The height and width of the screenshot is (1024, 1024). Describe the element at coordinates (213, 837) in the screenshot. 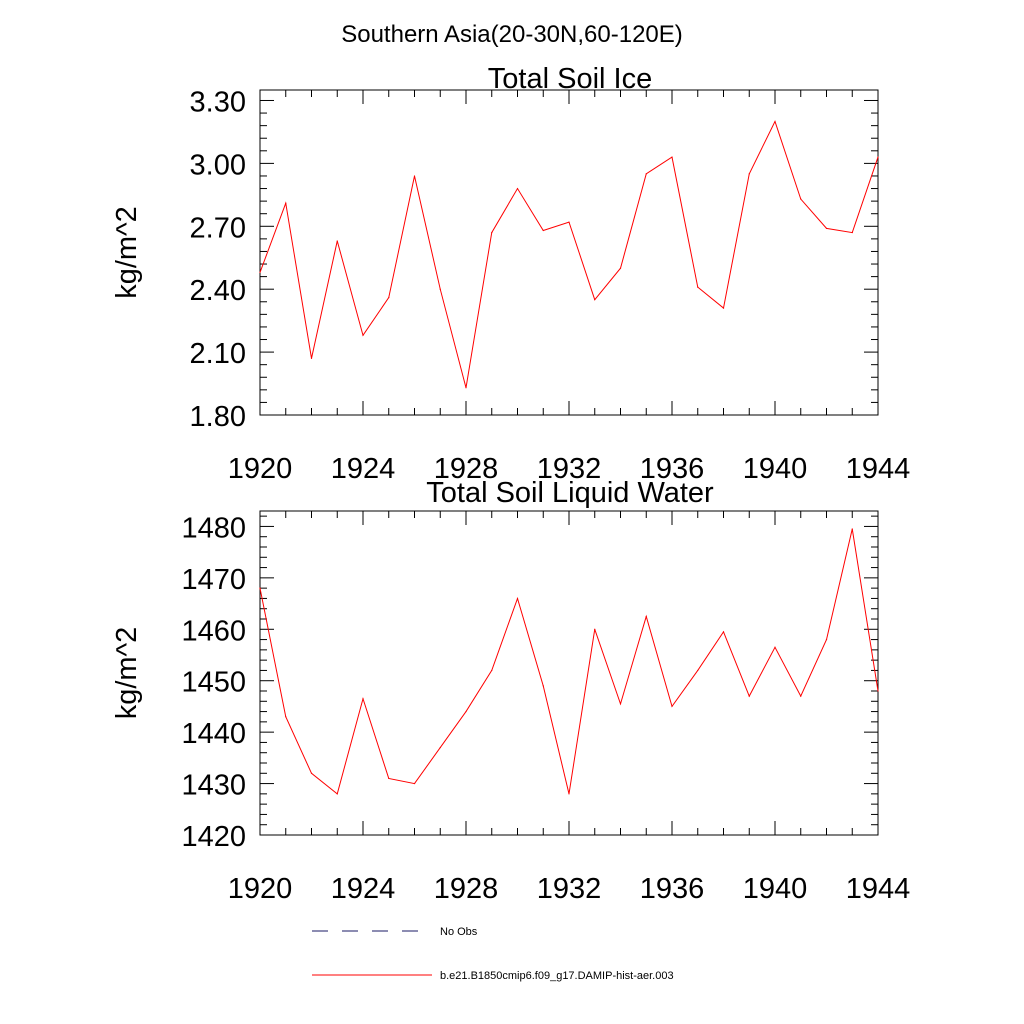

I see `y-tick-label: 1420` at that location.